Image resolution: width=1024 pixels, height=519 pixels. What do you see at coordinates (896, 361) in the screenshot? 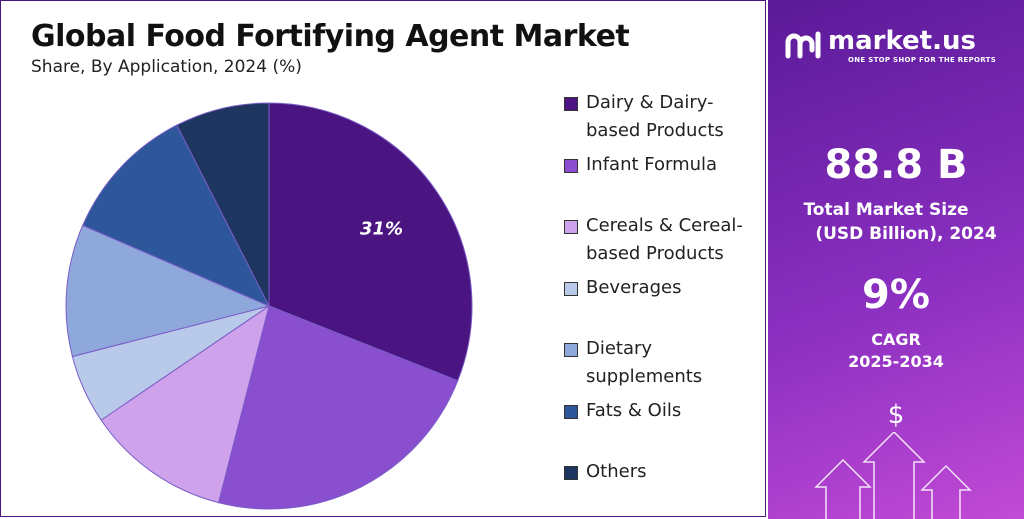
I see `cagr-period: 2025-2034` at bounding box center [896, 361].